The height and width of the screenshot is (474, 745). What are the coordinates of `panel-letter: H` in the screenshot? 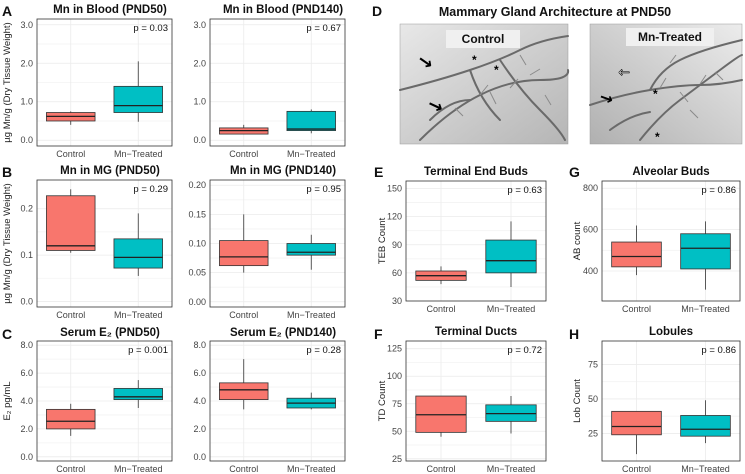 It's located at (574, 334).